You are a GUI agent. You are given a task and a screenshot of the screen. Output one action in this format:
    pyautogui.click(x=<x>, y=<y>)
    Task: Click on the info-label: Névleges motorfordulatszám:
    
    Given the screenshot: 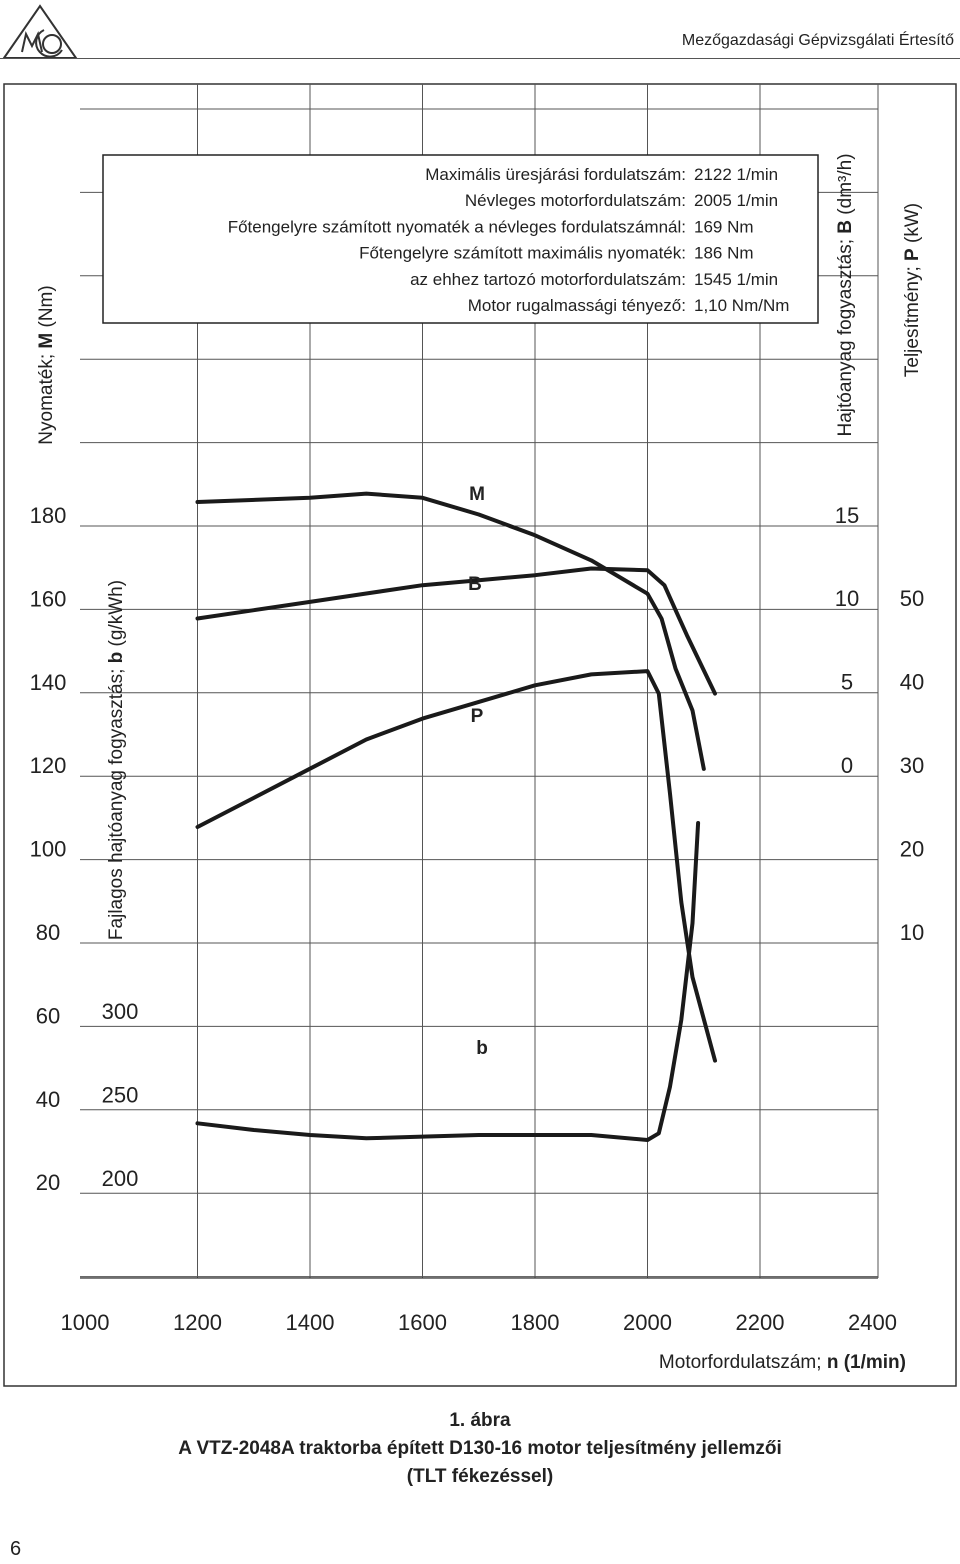 What is the action you would take?
    pyautogui.click(x=575, y=200)
    